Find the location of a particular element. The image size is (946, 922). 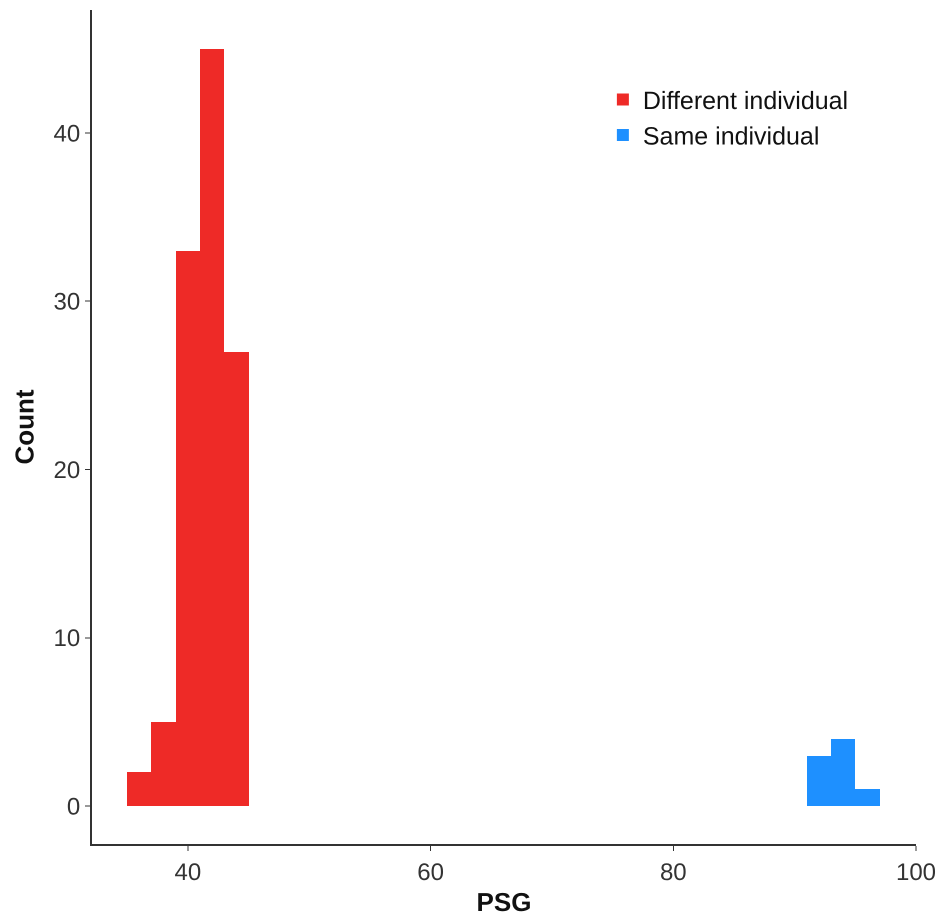

y-axis-title: Count is located at coordinates (24, 427).